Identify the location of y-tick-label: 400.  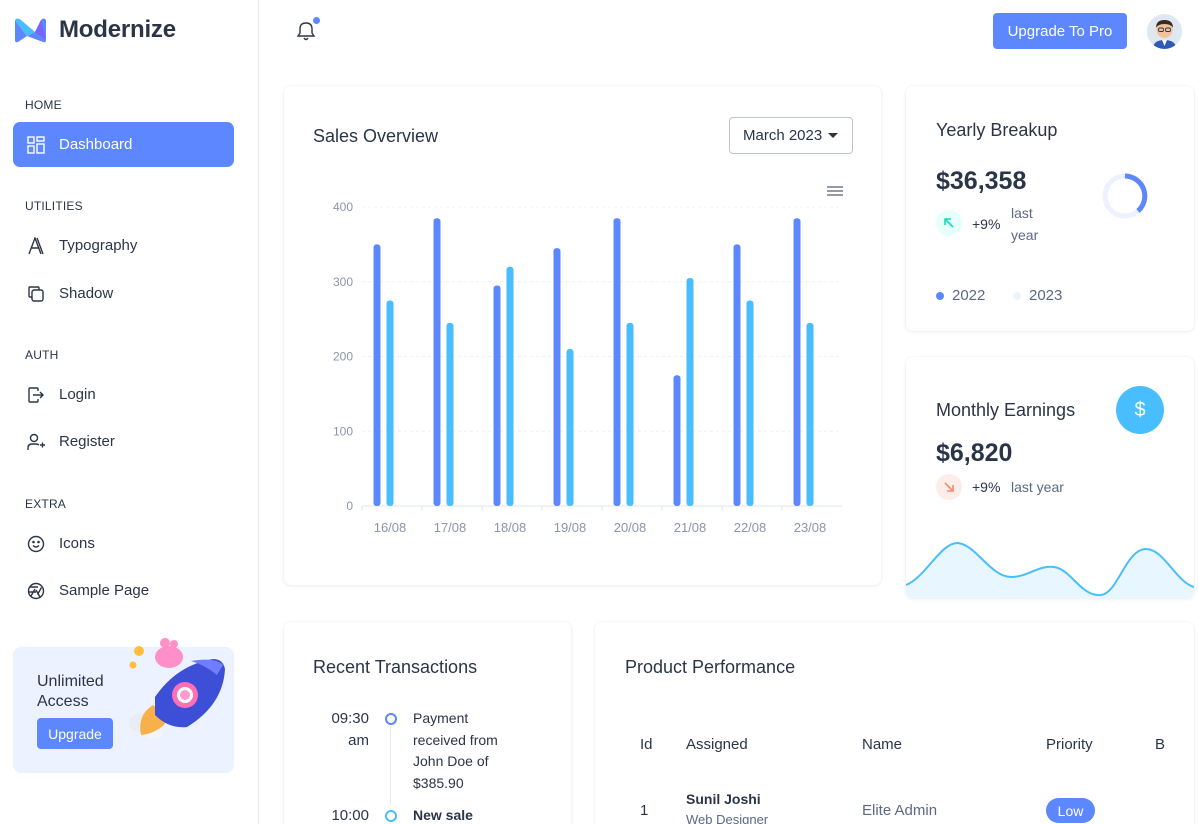
(343, 207).